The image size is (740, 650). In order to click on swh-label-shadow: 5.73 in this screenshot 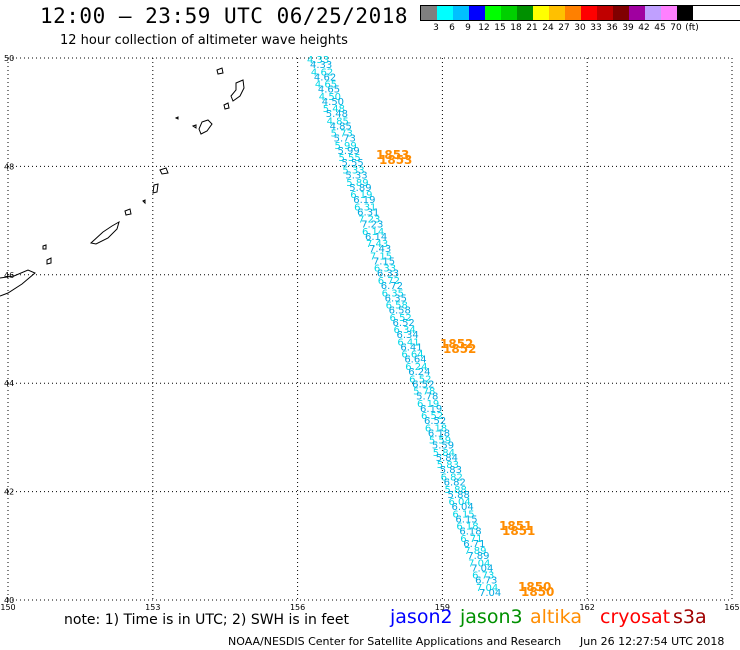, I will do `click(345, 139)`.